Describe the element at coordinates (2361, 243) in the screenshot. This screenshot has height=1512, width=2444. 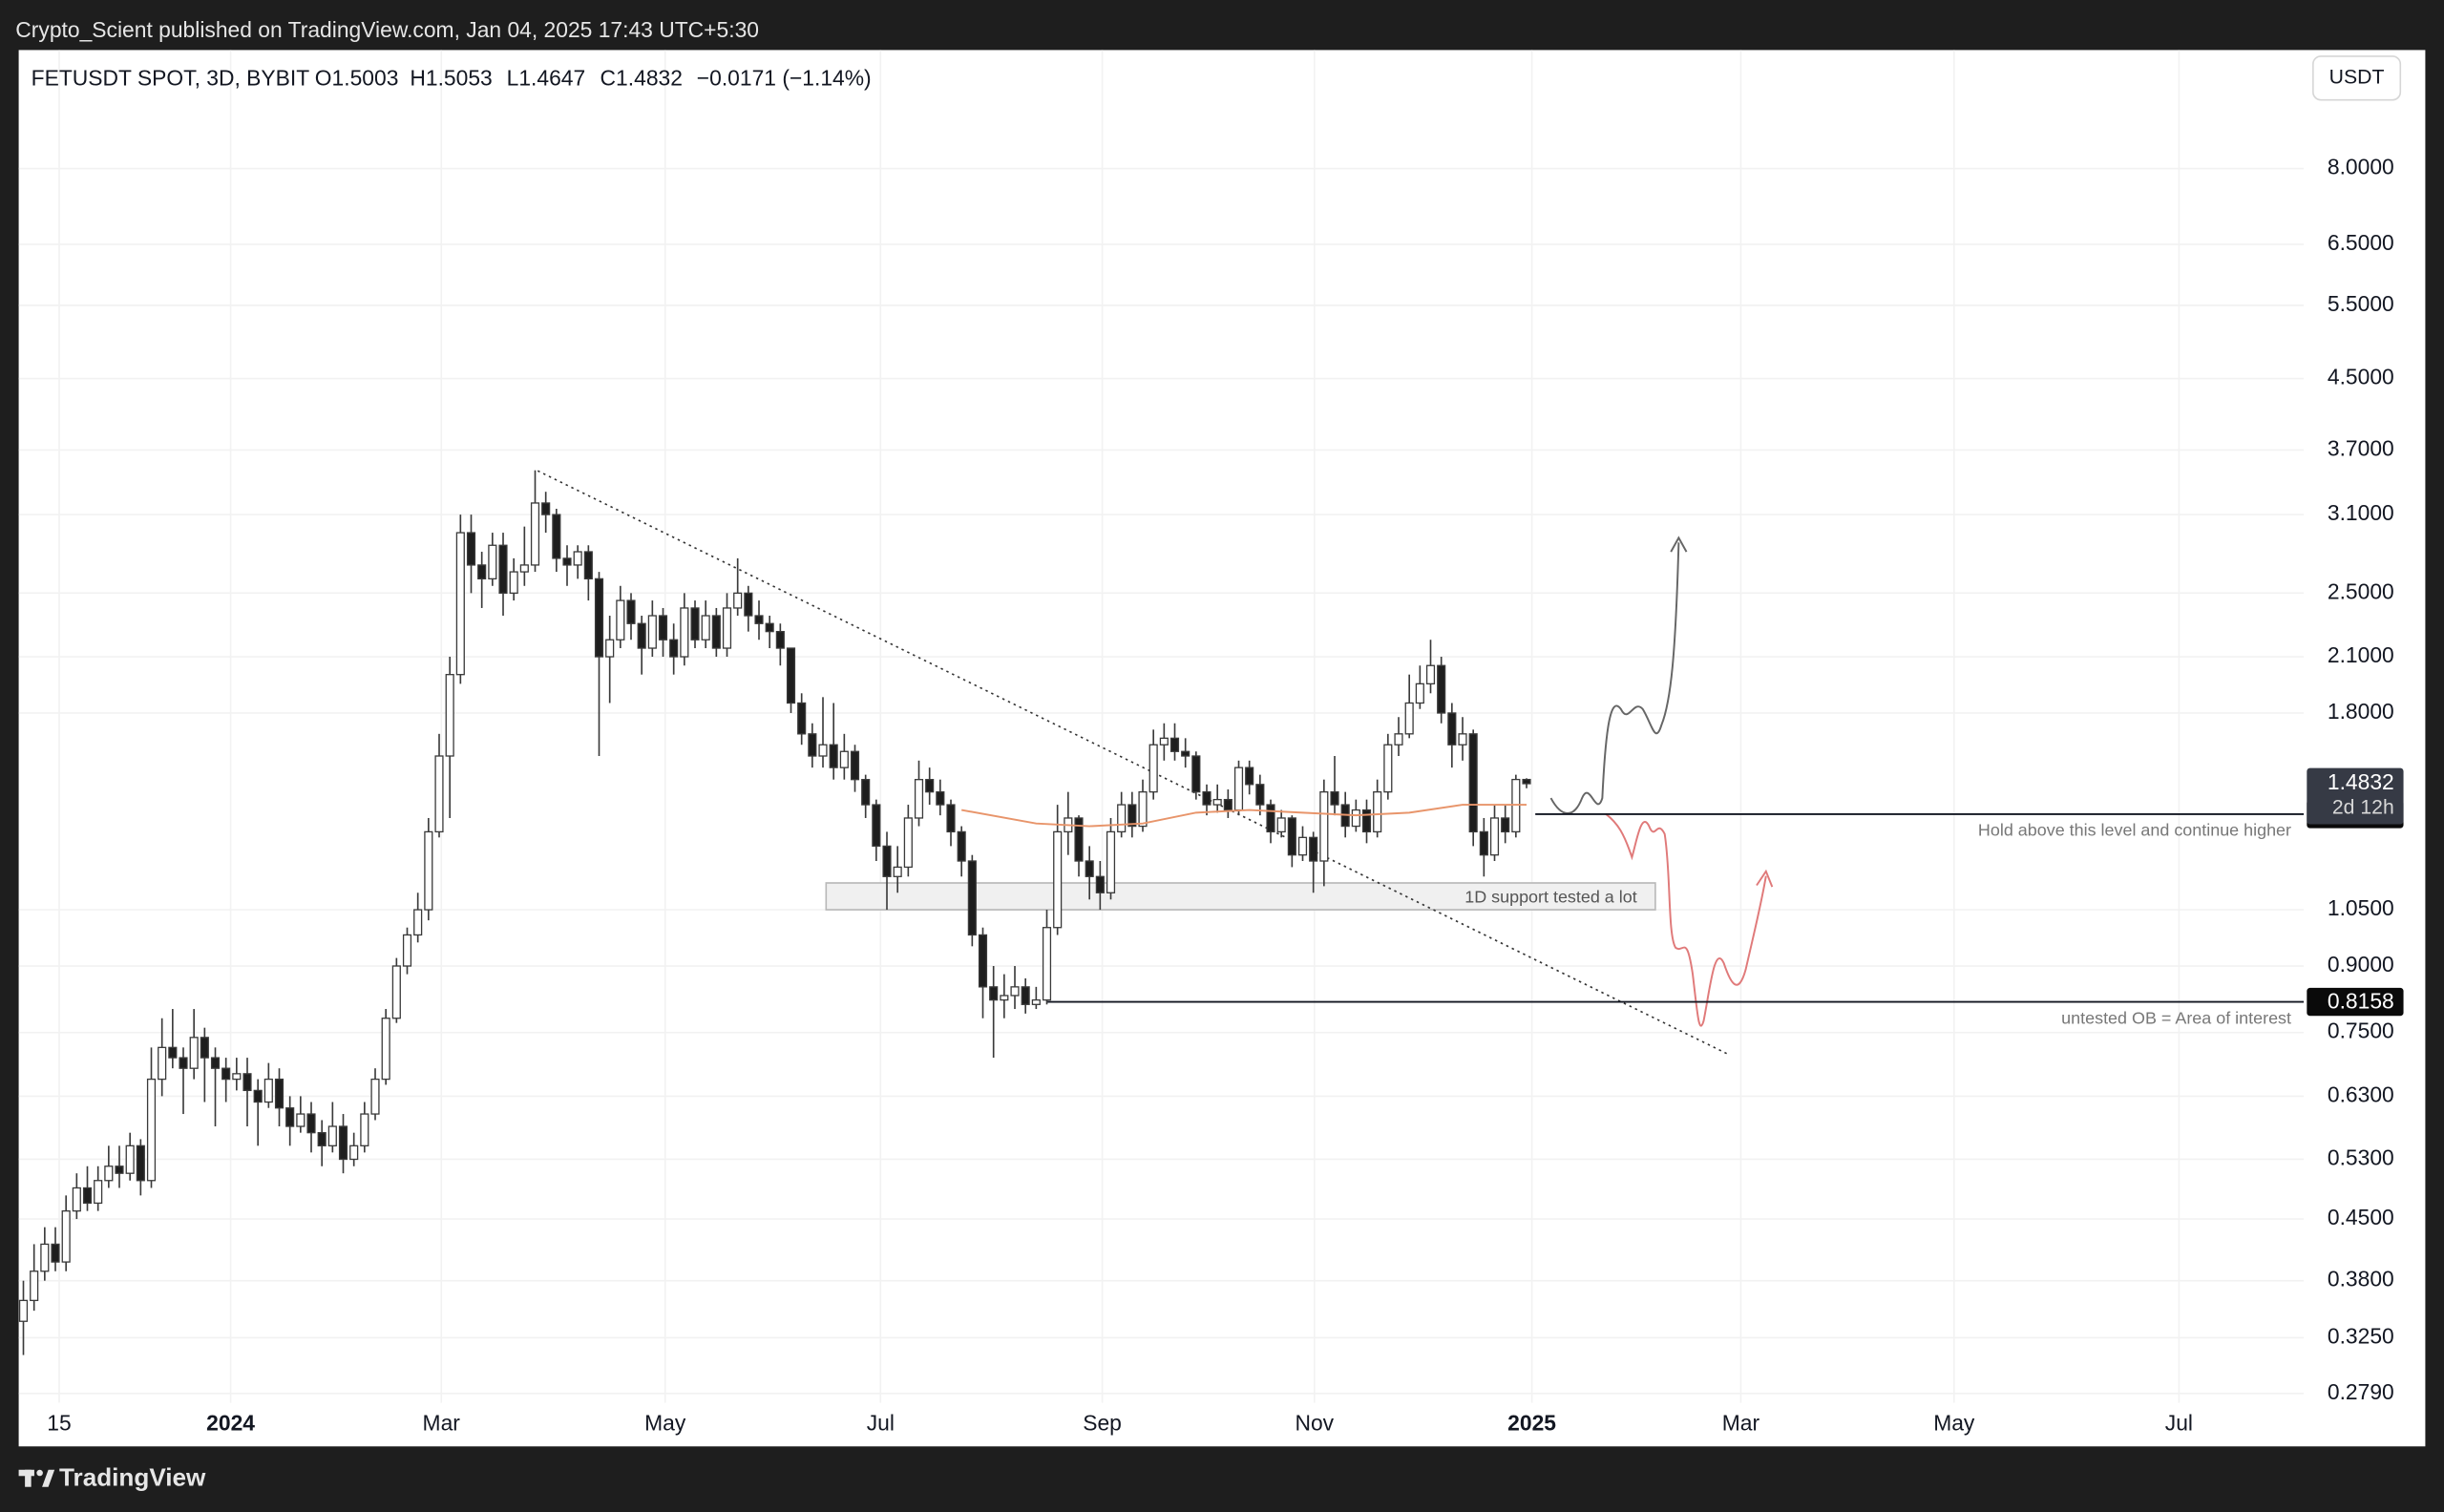
I see `y-tick-label: 6.5000` at that location.